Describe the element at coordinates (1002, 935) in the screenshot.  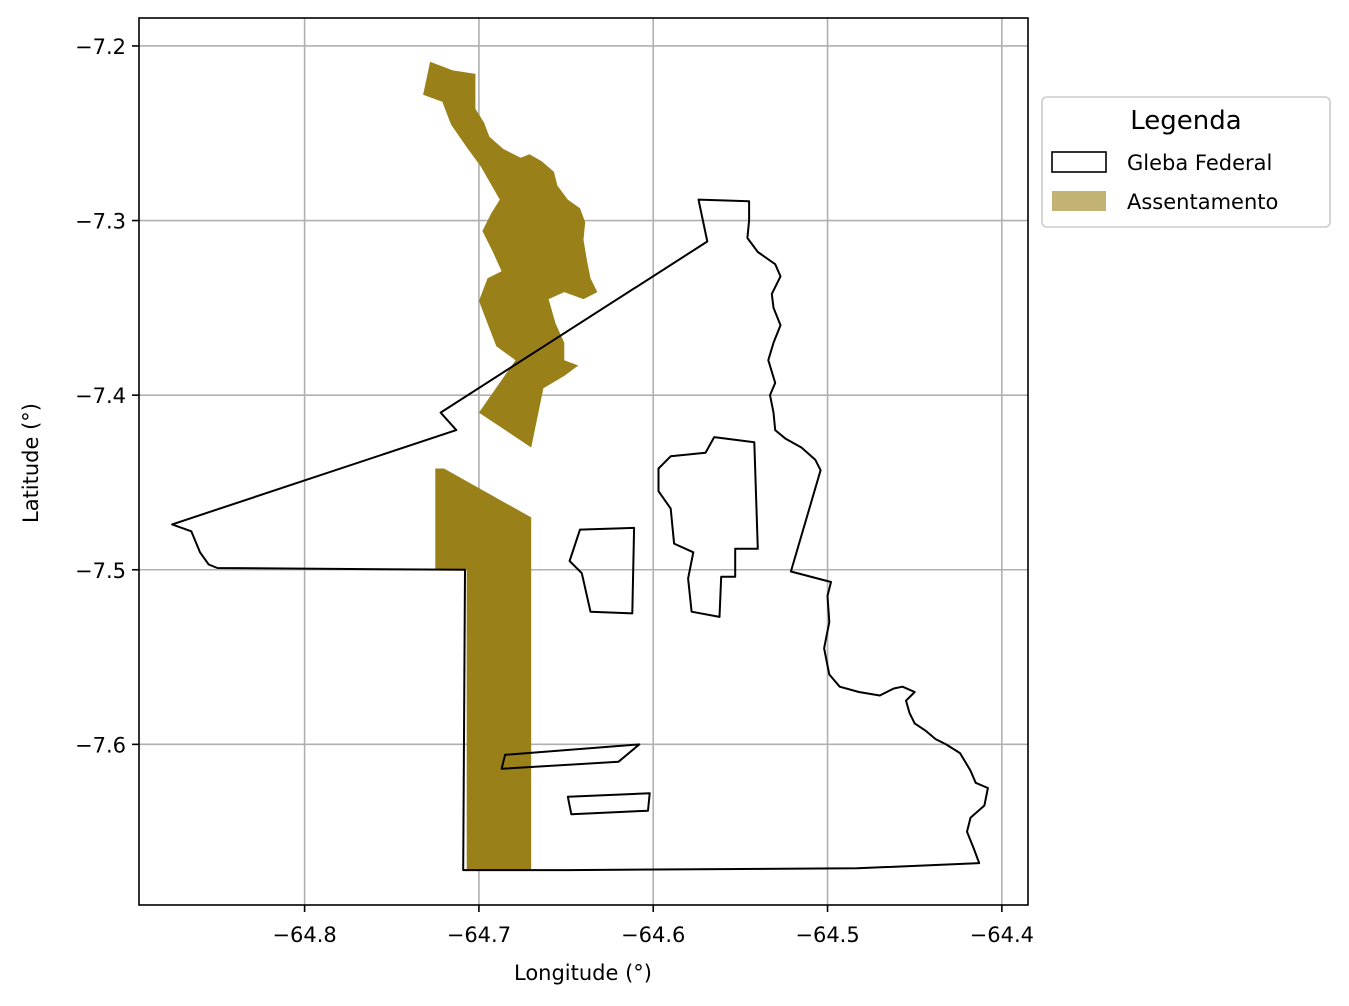
I see `x-tick-label: −64.4` at that location.